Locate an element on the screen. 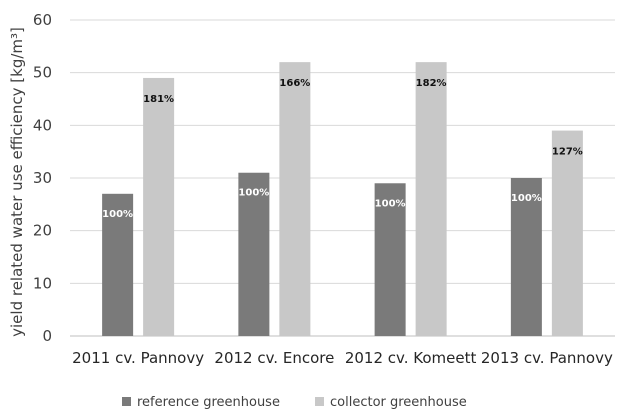 The width and height of the screenshot is (625, 409). x-category-label: 2012 cv. Komeett is located at coordinates (411, 358).